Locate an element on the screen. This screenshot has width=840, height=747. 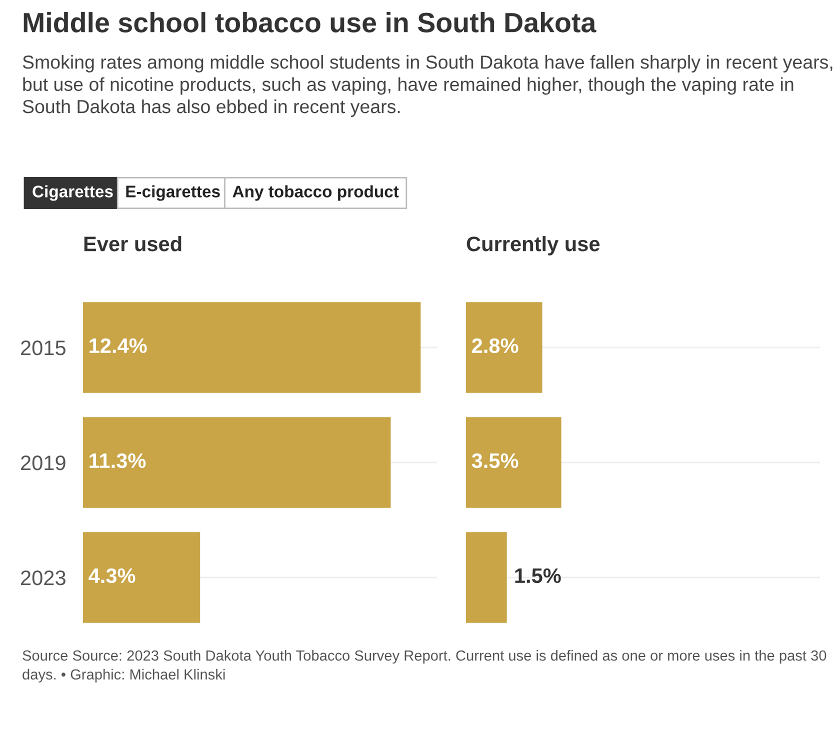
chart-title: Ever used is located at coordinates (133, 244).